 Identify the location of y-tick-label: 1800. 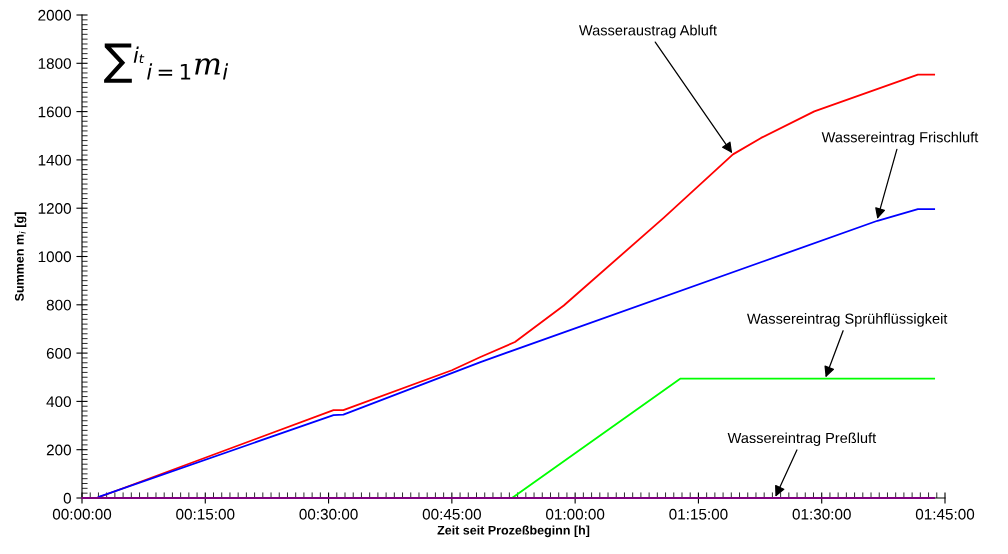
(54, 63).